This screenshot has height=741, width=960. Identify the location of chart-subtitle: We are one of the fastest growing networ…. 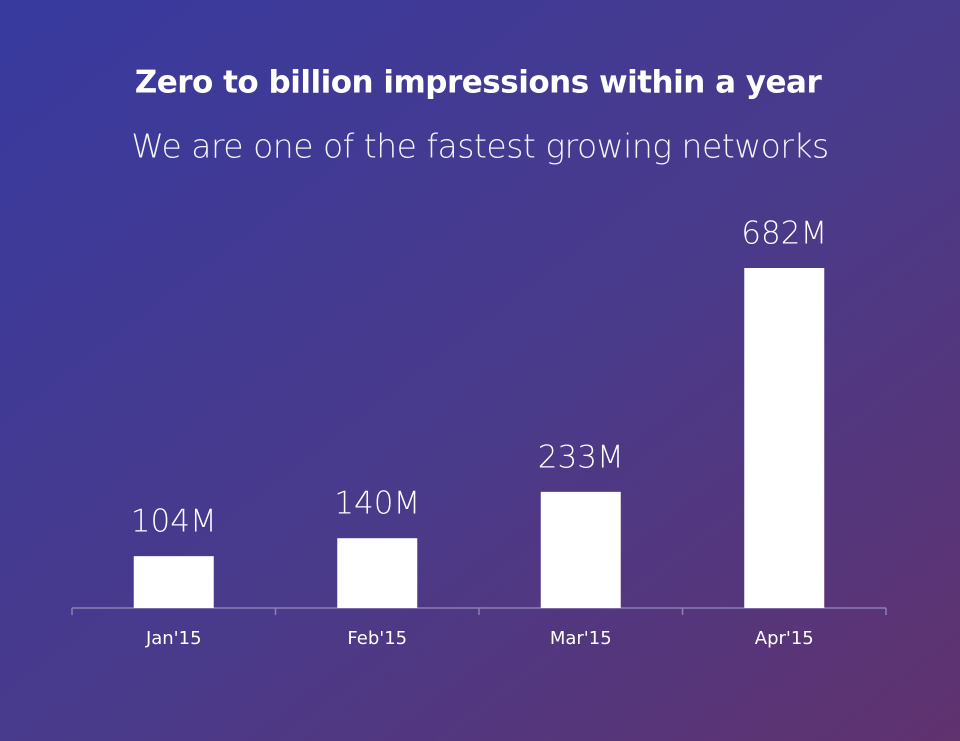
(480, 146).